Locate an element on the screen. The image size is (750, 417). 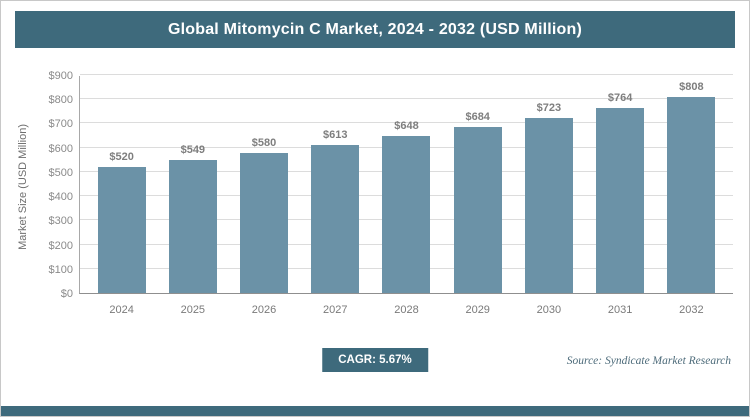
bar-value-label: $723 is located at coordinates (549, 107).